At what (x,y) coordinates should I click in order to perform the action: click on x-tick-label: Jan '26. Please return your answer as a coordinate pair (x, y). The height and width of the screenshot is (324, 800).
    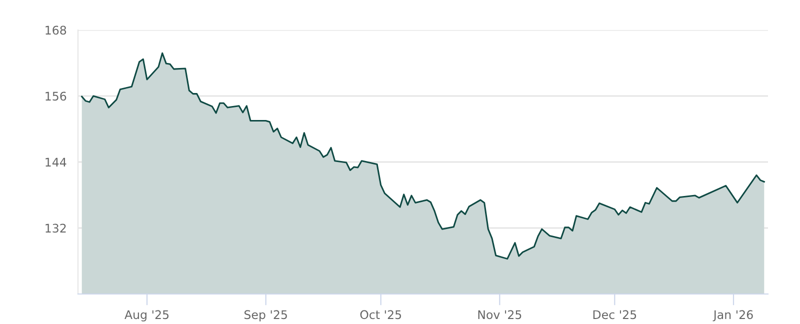
    Looking at the image, I should click on (732, 316).